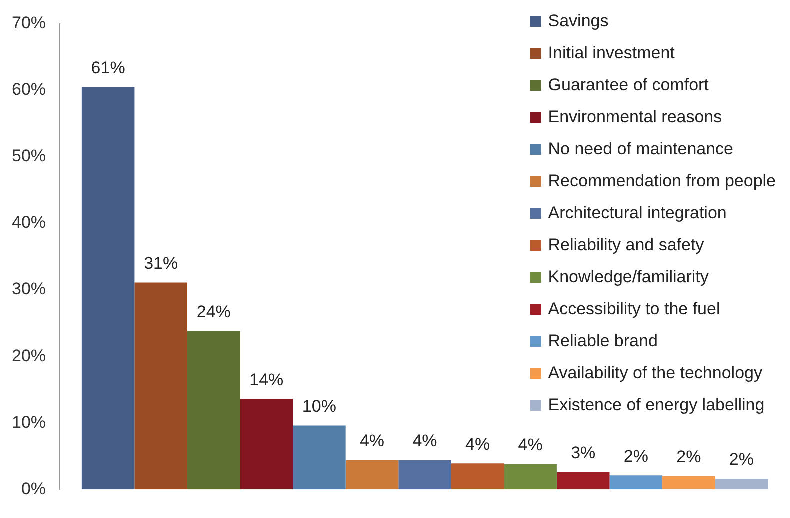 The width and height of the screenshot is (790, 518). Describe the element at coordinates (267, 380) in the screenshot. I see `data-label: 14%` at that location.